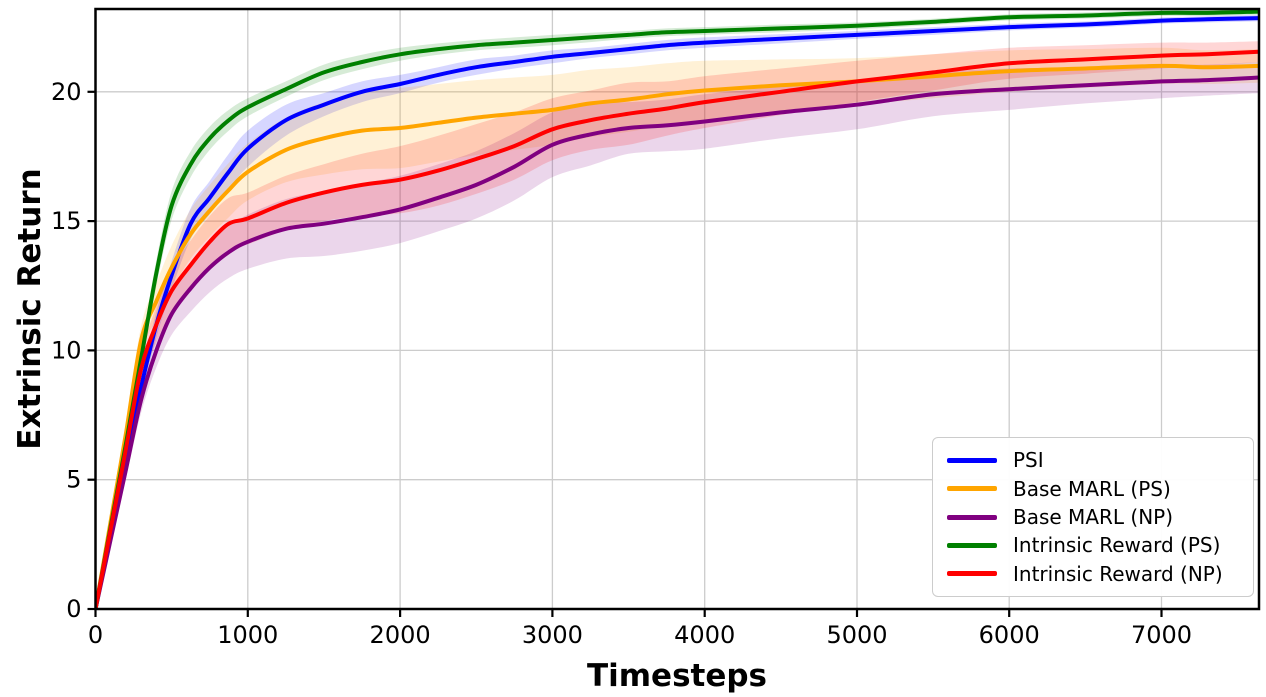  Describe the element at coordinates (1009, 635) in the screenshot. I see `x-tick-label-6000: 6000` at that location.